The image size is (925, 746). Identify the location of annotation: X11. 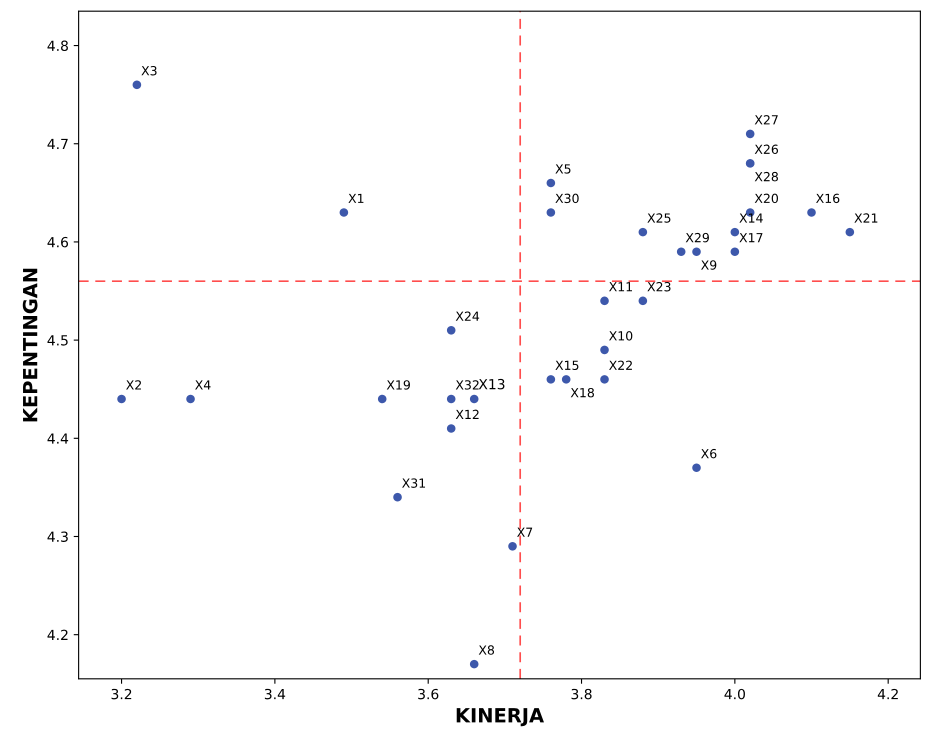
(620, 287).